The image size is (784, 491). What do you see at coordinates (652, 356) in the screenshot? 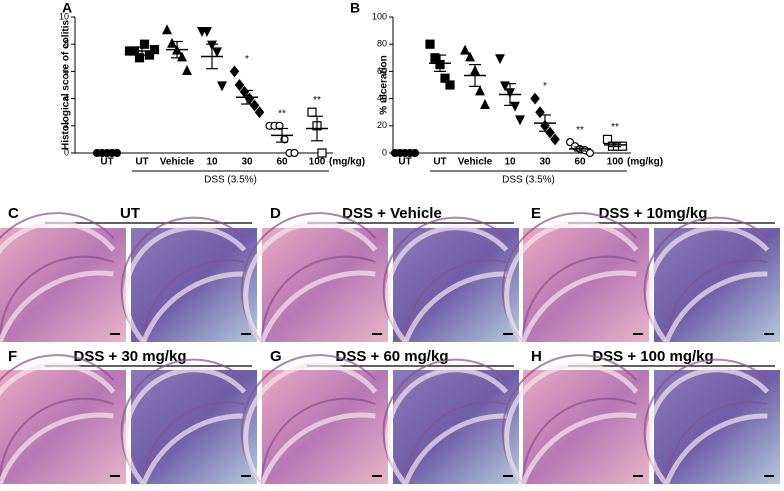
I see `panel-title: DSS + 100 mg/kg` at bounding box center [652, 356].